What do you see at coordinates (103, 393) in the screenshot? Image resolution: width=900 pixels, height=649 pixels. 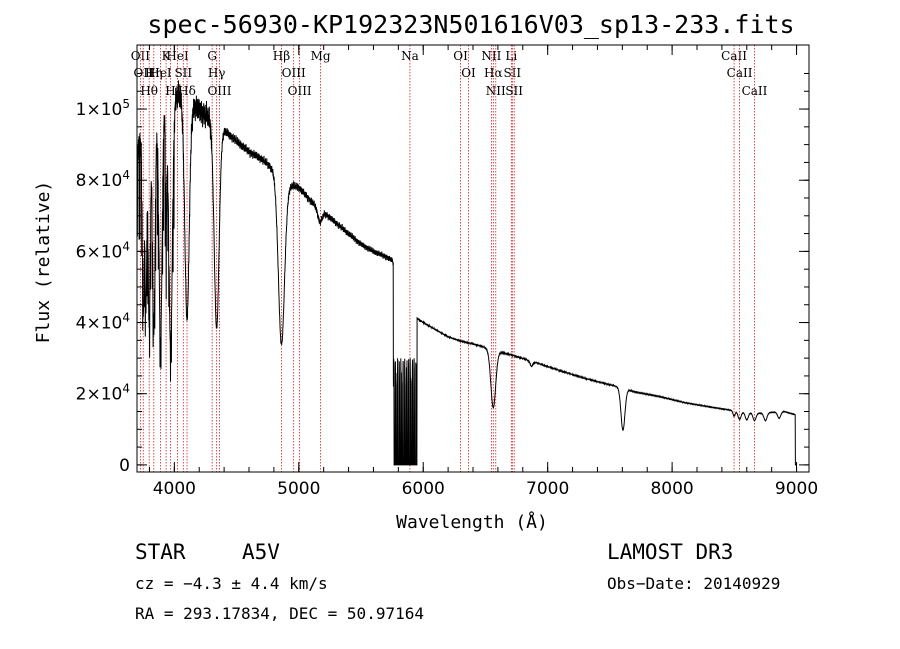 I see `y-tick-label: 2×10⁴` at bounding box center [103, 393].